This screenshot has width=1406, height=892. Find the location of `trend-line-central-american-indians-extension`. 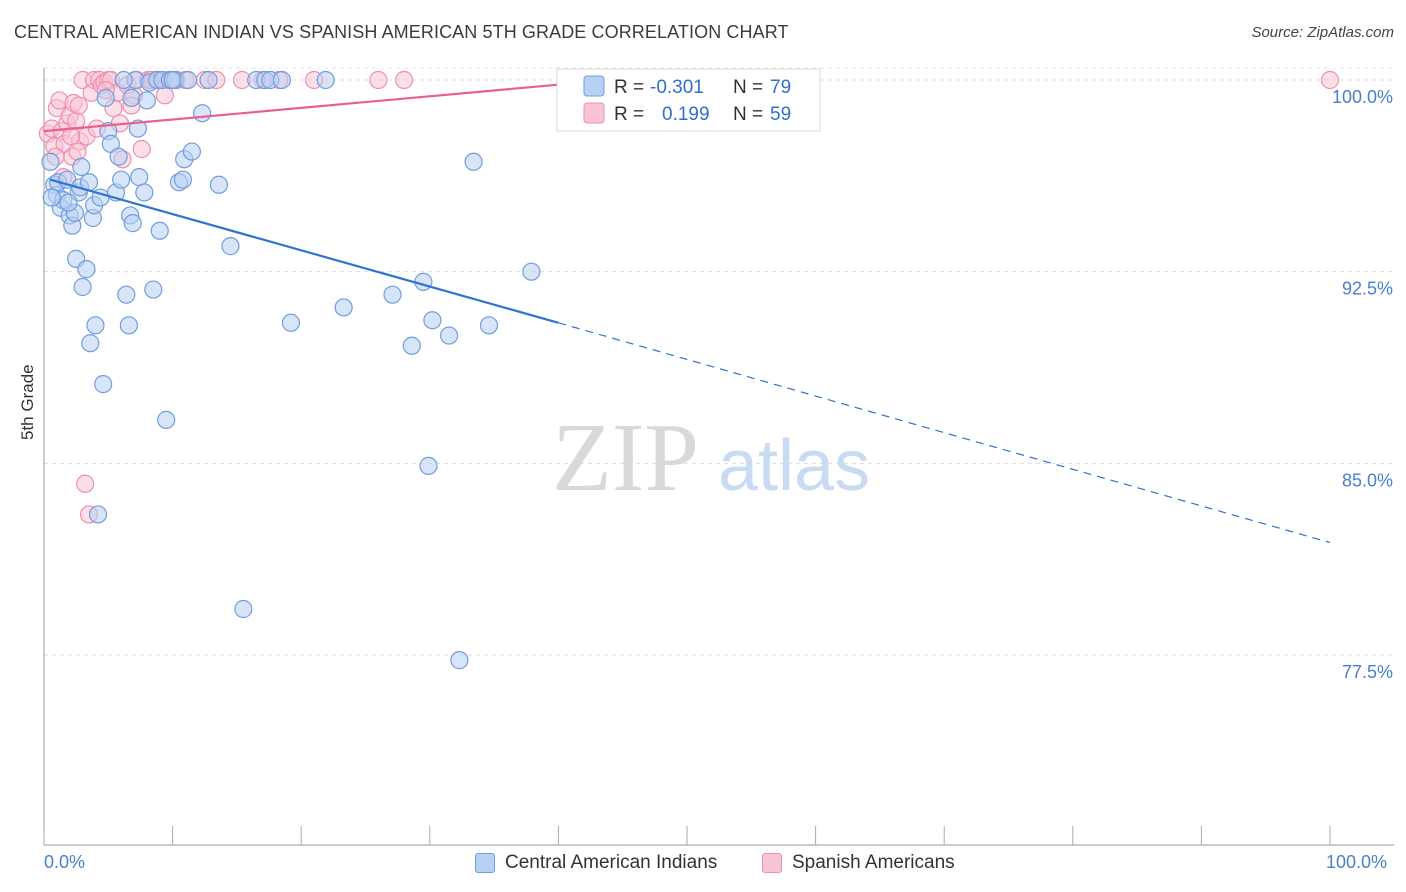

trend-line-central-american-indians-extension is located at coordinates (944, 433).